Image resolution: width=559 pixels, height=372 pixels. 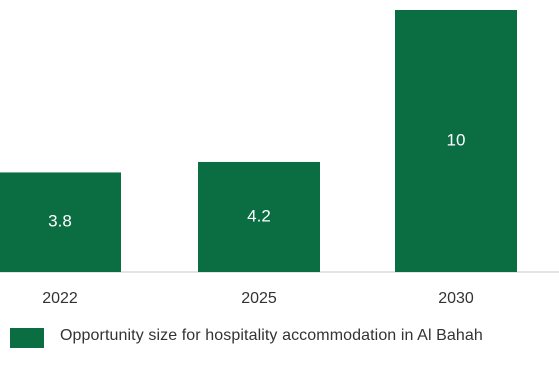 What do you see at coordinates (27, 338) in the screenshot?
I see `legend-swatch` at bounding box center [27, 338].